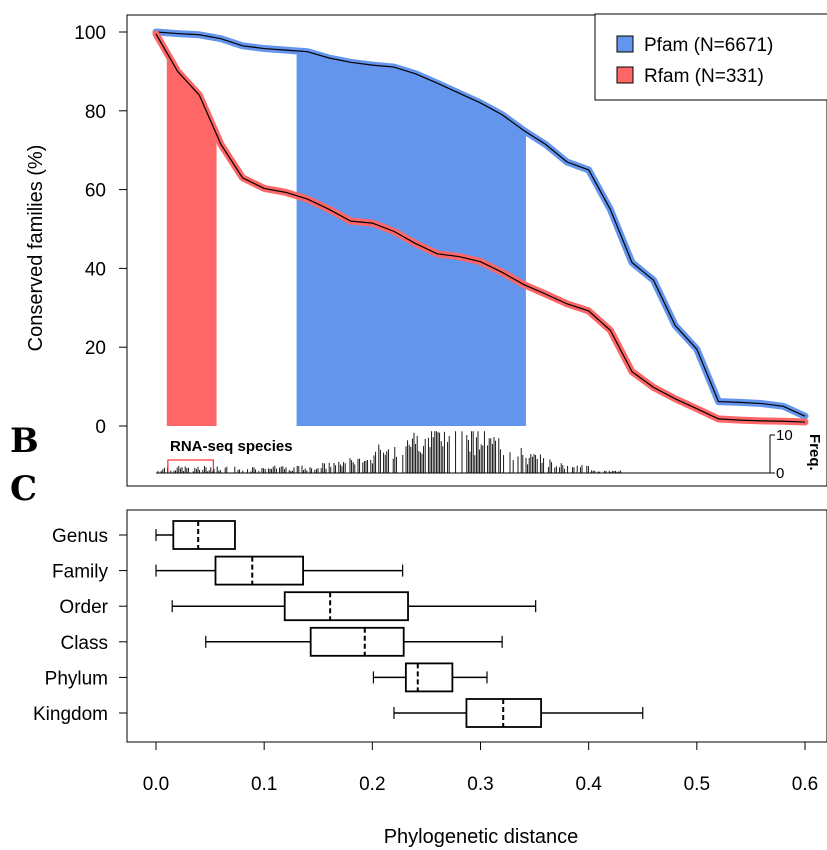 The image size is (827, 850). I want to click on histogram-ytick-label-0: 0, so click(780, 473).